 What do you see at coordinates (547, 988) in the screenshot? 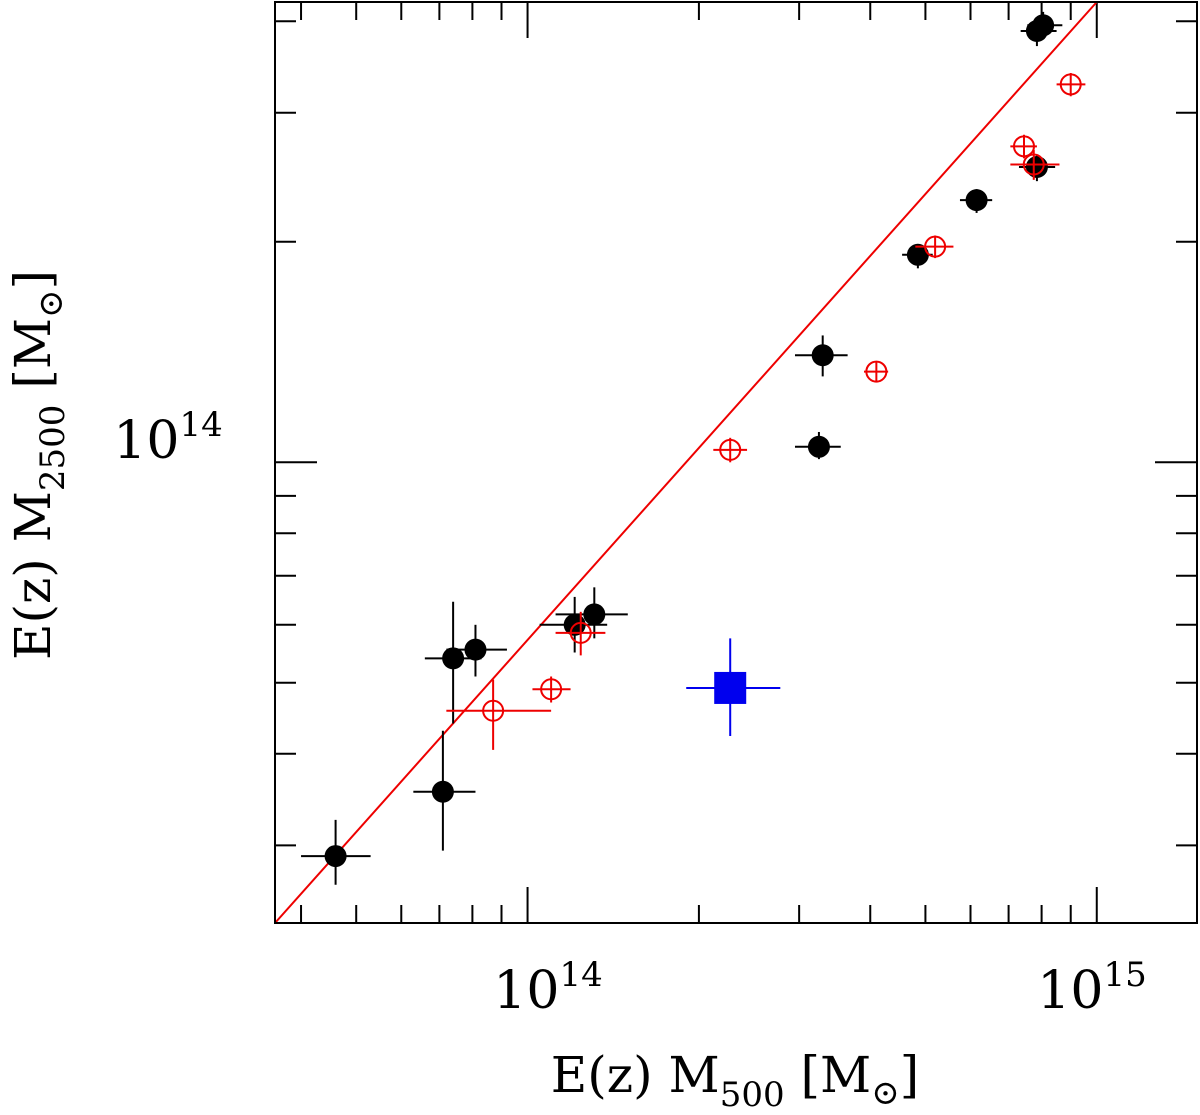
I see `x-tick-label-1e14: 1014` at bounding box center [547, 988].